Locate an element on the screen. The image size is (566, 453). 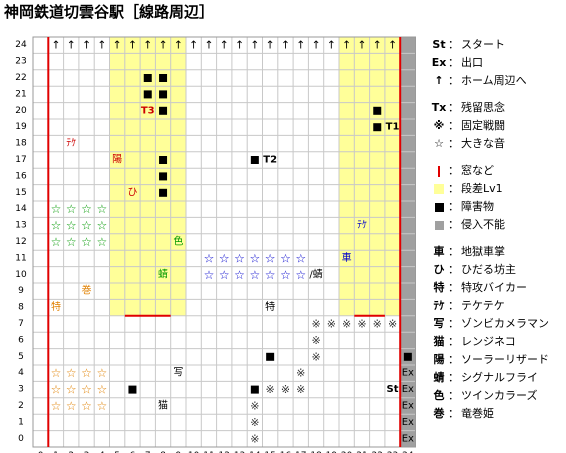
legend-symbol-wrap: 陽 is located at coordinates (439, 360).